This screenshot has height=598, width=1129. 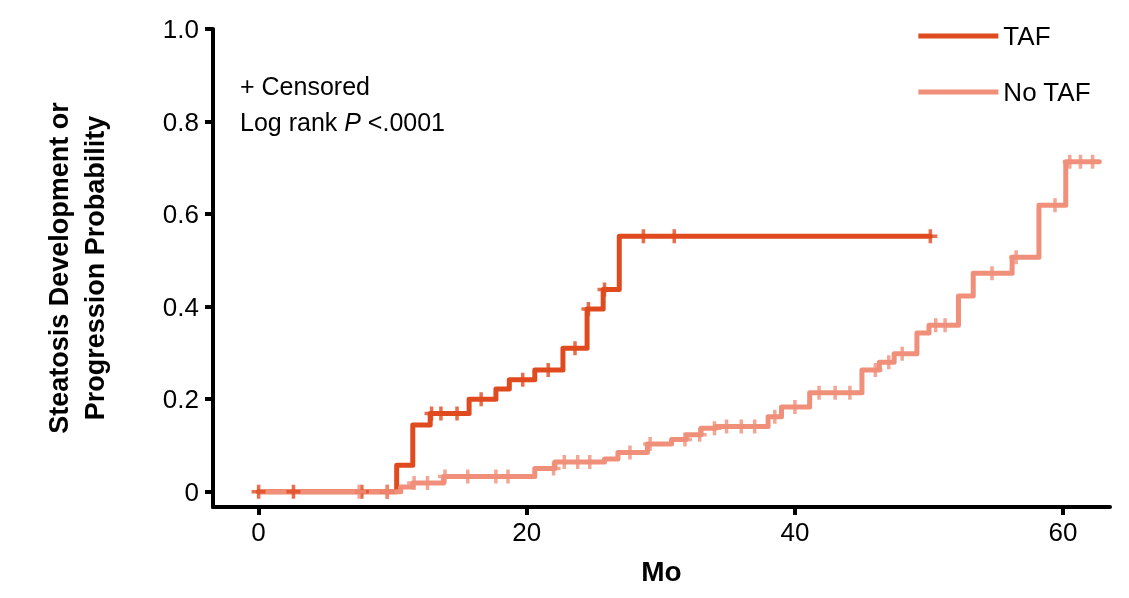 What do you see at coordinates (1063, 532) in the screenshot?
I see `x-tick-label: 60` at bounding box center [1063, 532].